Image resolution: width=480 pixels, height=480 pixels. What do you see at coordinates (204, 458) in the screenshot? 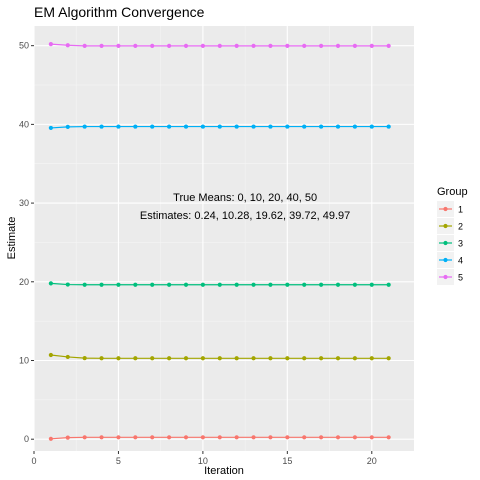
I see `x-axis-ticks: 0 5 10 15 20` at bounding box center [204, 458].